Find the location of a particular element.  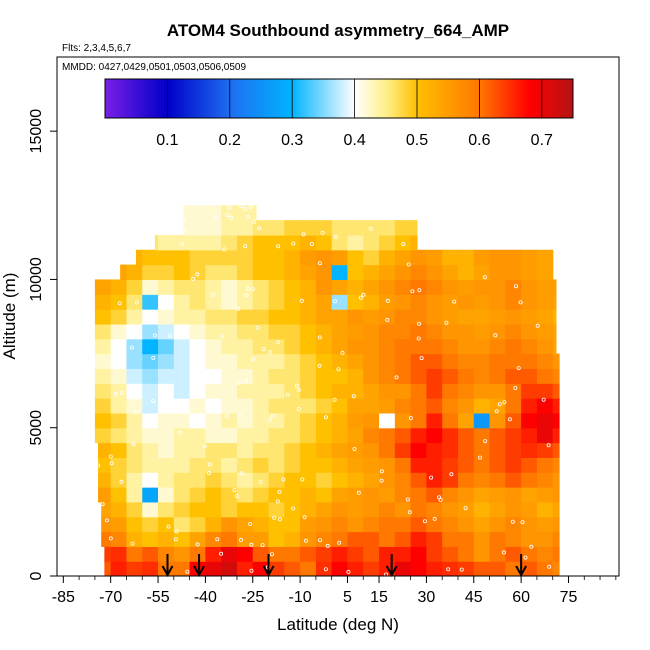

x-tick-label: -55 is located at coordinates (157, 597).